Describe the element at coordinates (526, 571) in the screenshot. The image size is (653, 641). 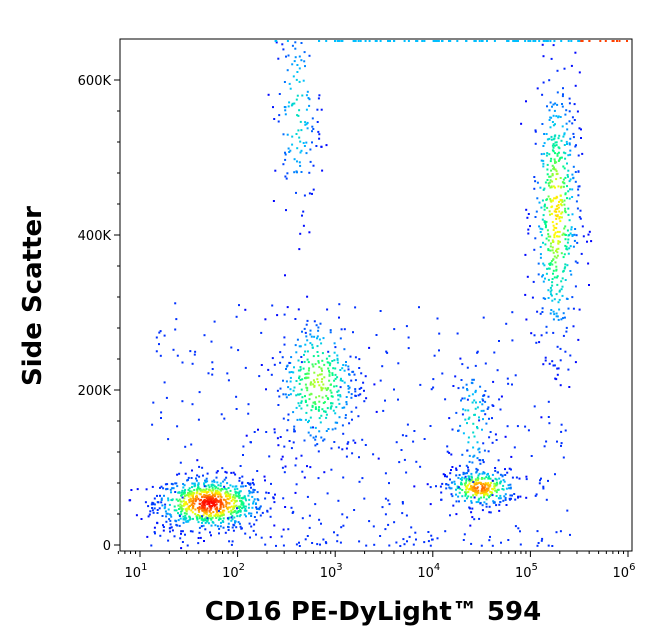
I see `x-tick-label: 105` at that location.